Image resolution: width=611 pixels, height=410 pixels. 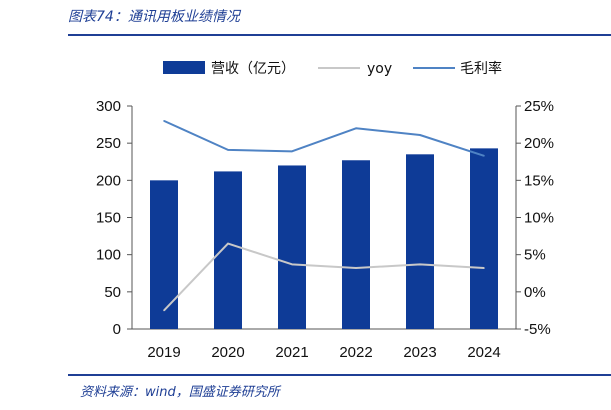 What do you see at coordinates (154, 17) in the screenshot?
I see `chart-title: 图表74：通讯用板业绩情况` at bounding box center [154, 17].